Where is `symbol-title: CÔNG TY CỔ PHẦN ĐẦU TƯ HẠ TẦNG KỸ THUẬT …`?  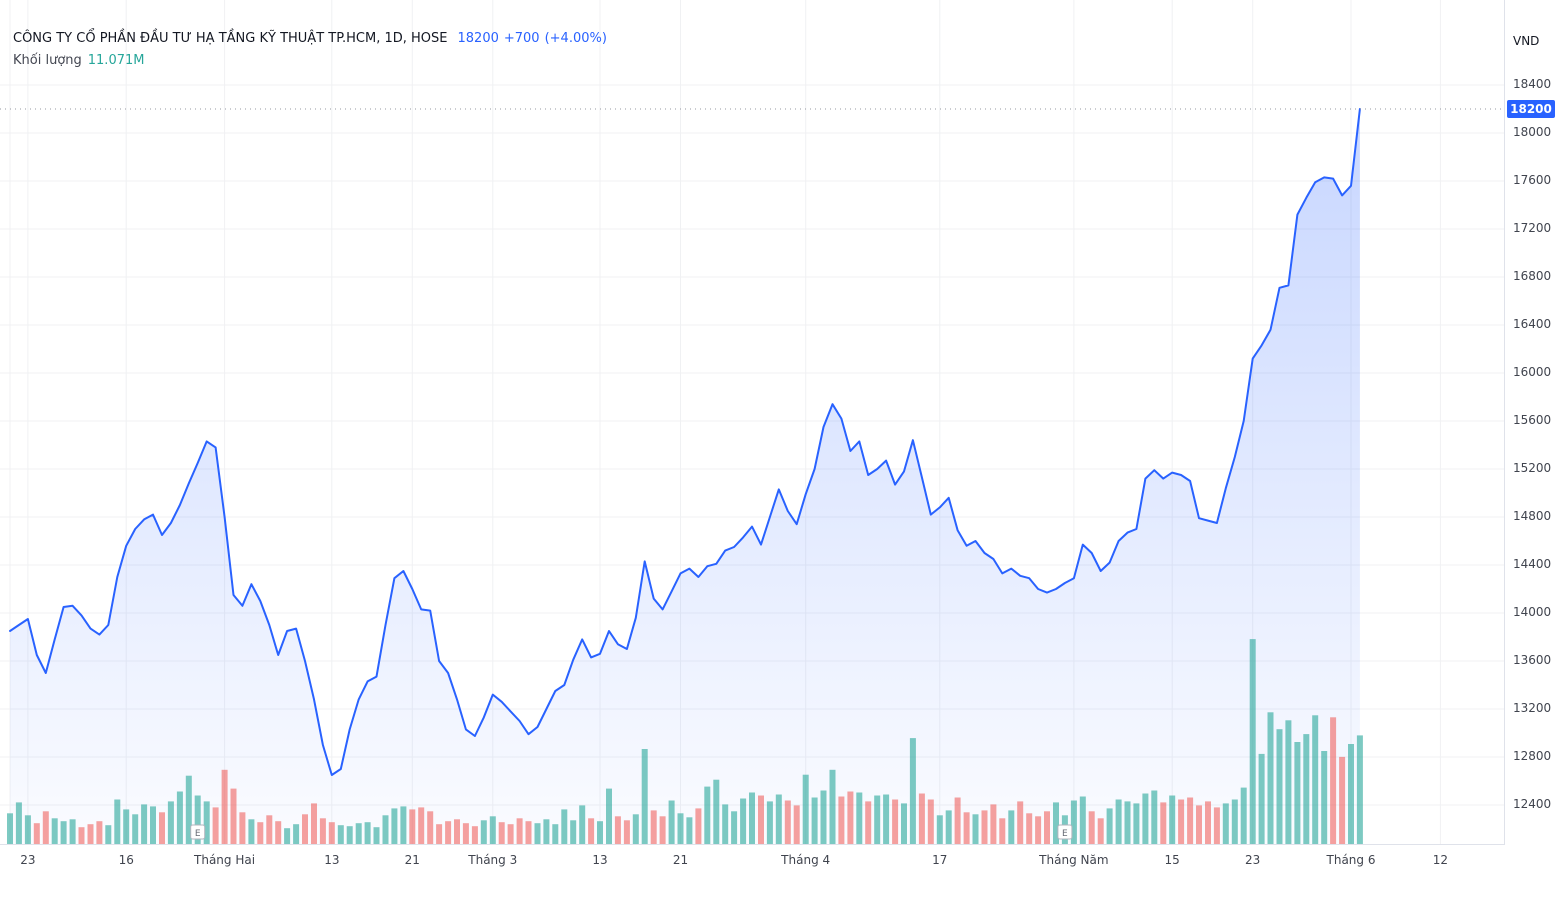
symbol-title: CÔNG TY CỔ PHẦN ĐẦU TƯ HẠ TẦNG KỸ THUẬT … is located at coordinates (230, 38).